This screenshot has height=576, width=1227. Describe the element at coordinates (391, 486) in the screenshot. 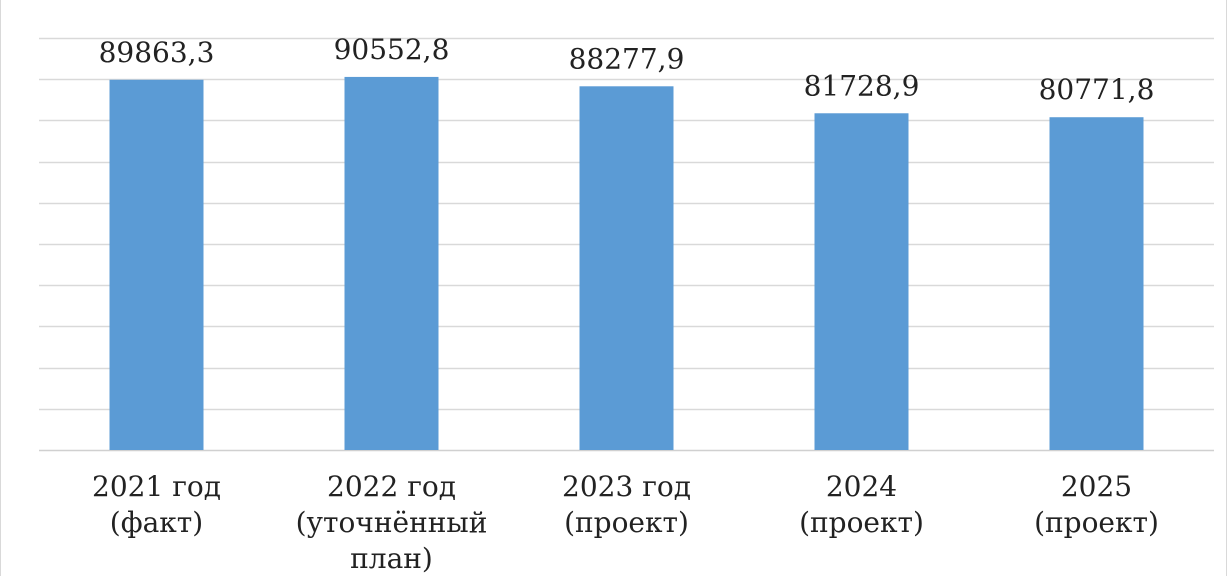

I see `x-tick-label-line: 2022 год` at that location.